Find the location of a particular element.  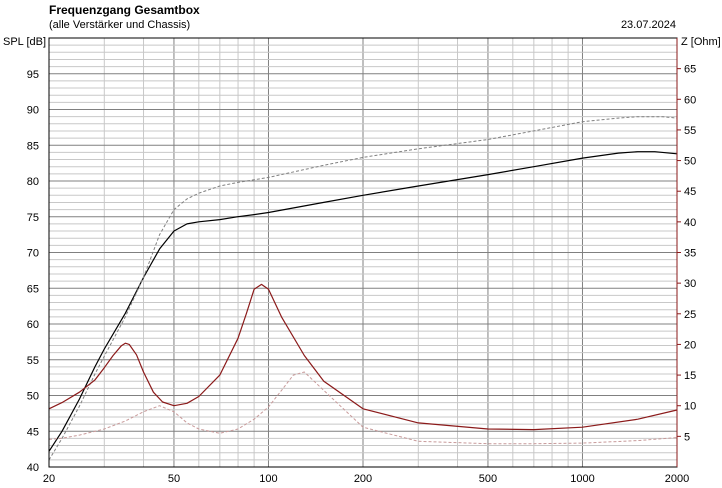

y2-tick-label: 40 is located at coordinates (690, 223).